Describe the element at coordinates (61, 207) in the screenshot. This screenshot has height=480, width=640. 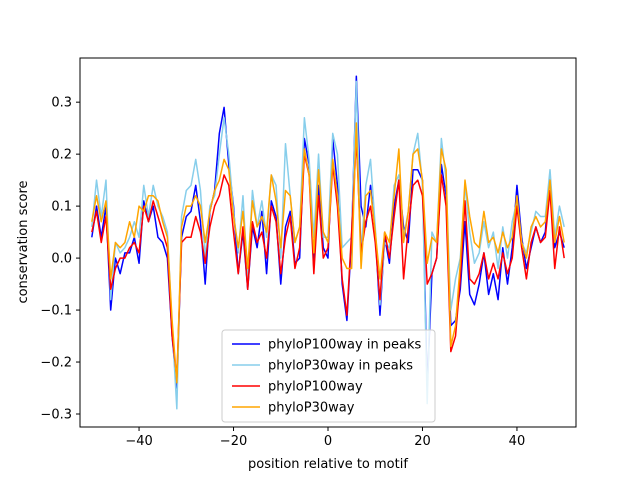
I see `y-tick-label: 0.1` at that location.